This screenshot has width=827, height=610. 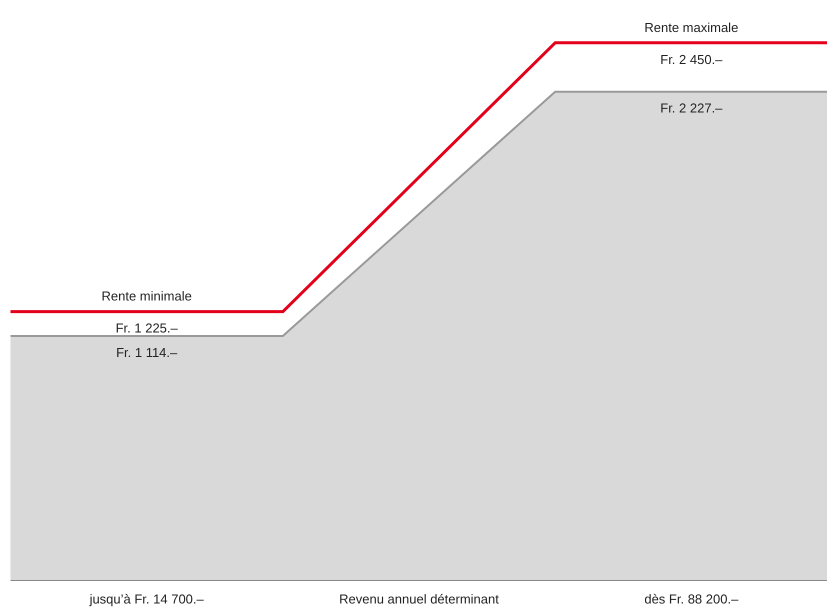 What do you see at coordinates (692, 59) in the screenshot?
I see `data-label: Fr. 2 450.–` at bounding box center [692, 59].